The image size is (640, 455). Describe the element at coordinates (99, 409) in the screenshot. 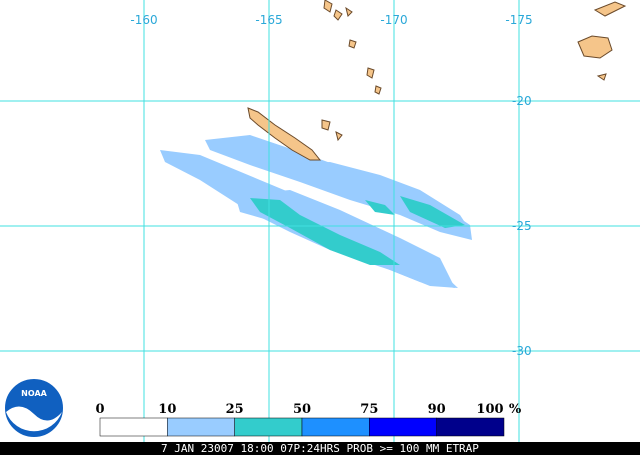

I see `legend-label: 0` at that location.